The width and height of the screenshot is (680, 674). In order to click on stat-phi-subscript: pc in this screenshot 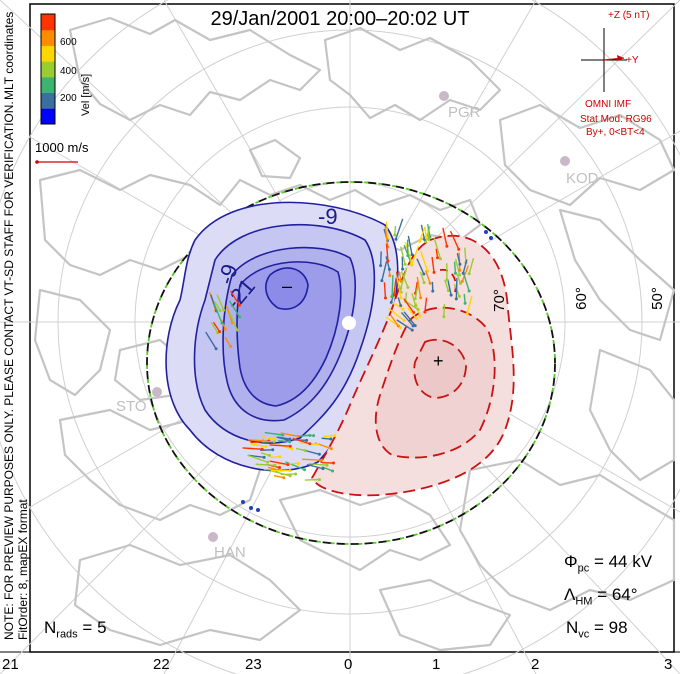, I will do `click(583, 568)`.